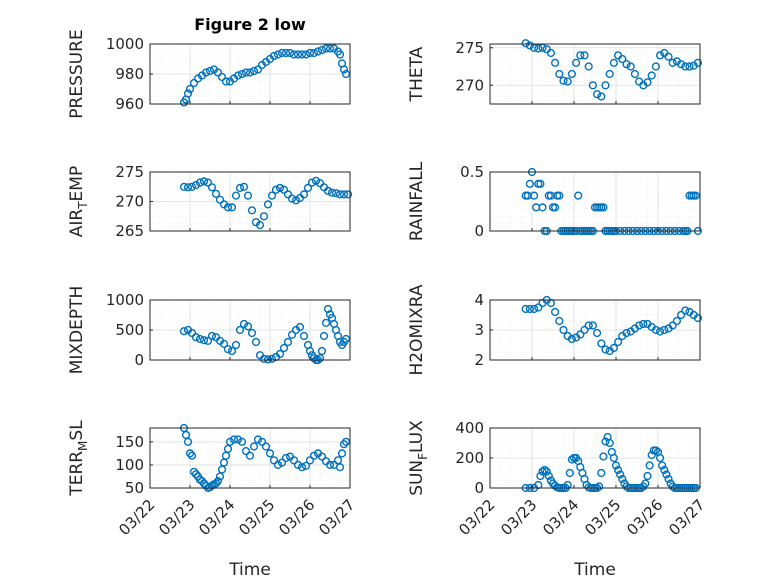  Describe the element at coordinates (125, 300) in the screenshot. I see `y-tick-label: 1000` at that location.